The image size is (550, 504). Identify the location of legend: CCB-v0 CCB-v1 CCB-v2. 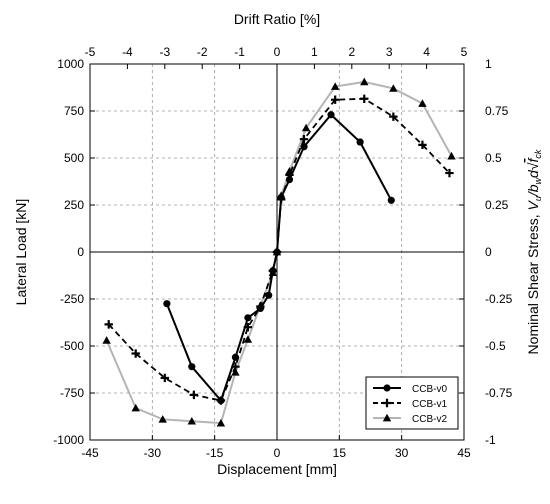
(412, 403).